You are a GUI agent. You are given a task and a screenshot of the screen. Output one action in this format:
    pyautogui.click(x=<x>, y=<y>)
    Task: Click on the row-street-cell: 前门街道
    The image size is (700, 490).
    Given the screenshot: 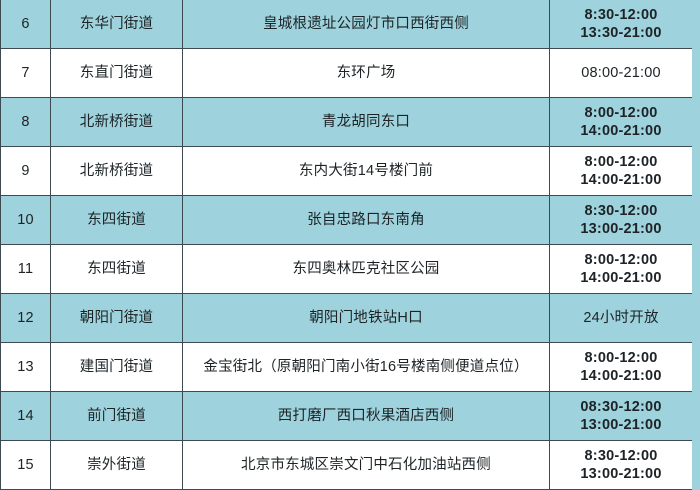 What is the action you would take?
    pyautogui.click(x=116, y=416)
    